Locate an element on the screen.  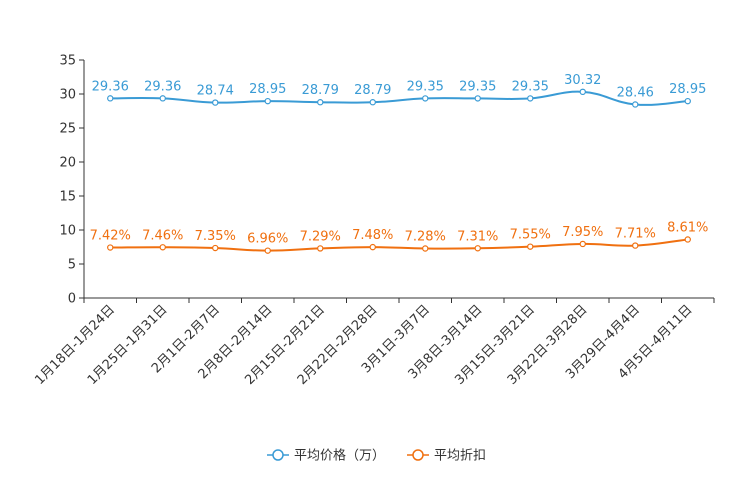
y-tick-label: 15 is located at coordinates (67, 197).